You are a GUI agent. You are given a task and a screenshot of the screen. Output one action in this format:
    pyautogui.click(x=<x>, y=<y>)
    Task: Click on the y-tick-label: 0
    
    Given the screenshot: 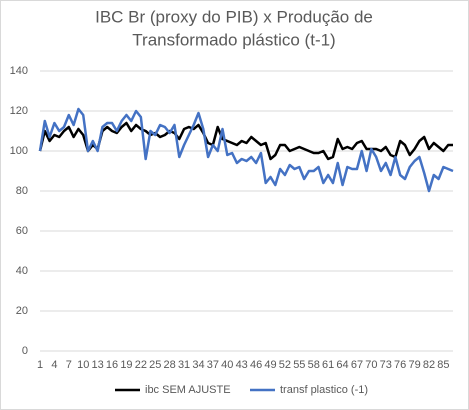 What is the action you would take?
    pyautogui.click(x=25, y=351)
    